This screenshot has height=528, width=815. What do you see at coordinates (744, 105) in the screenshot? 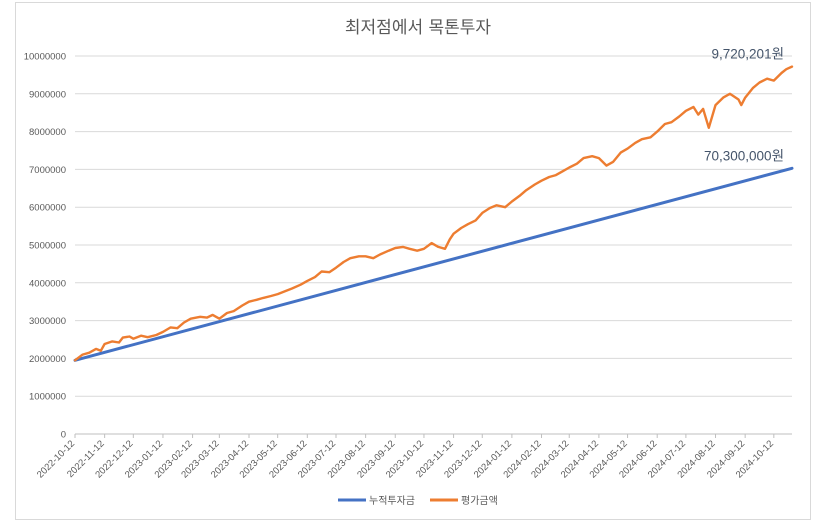
I see `annotations: 9,720,201원 70,300,000원` at bounding box center [744, 105].